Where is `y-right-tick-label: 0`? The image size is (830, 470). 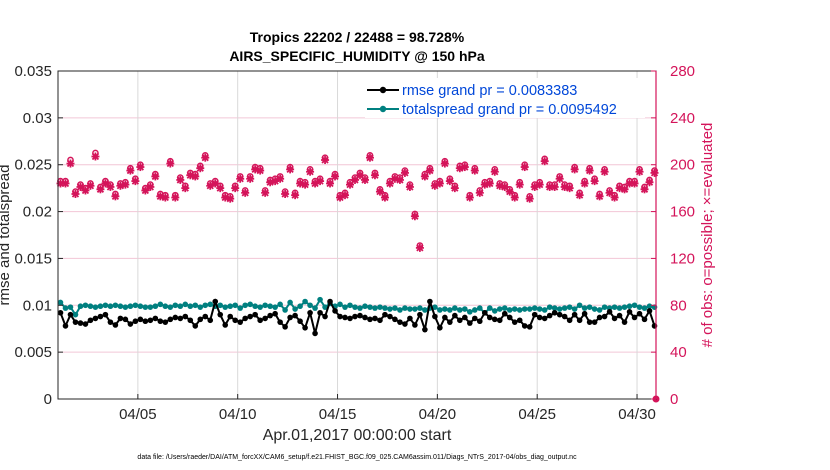
y-right-tick-label: 0 is located at coordinates (674, 399).